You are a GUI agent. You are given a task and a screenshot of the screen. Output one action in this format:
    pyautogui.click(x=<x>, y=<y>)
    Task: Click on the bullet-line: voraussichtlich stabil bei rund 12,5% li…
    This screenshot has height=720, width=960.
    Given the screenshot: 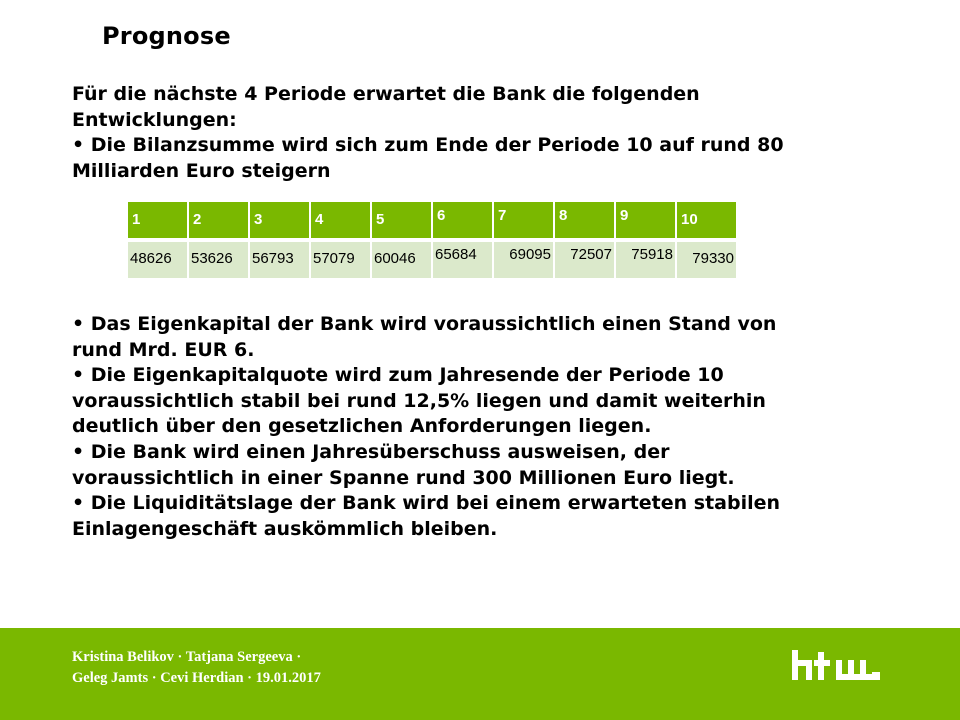 What is the action you would take?
    pyautogui.click(x=419, y=400)
    